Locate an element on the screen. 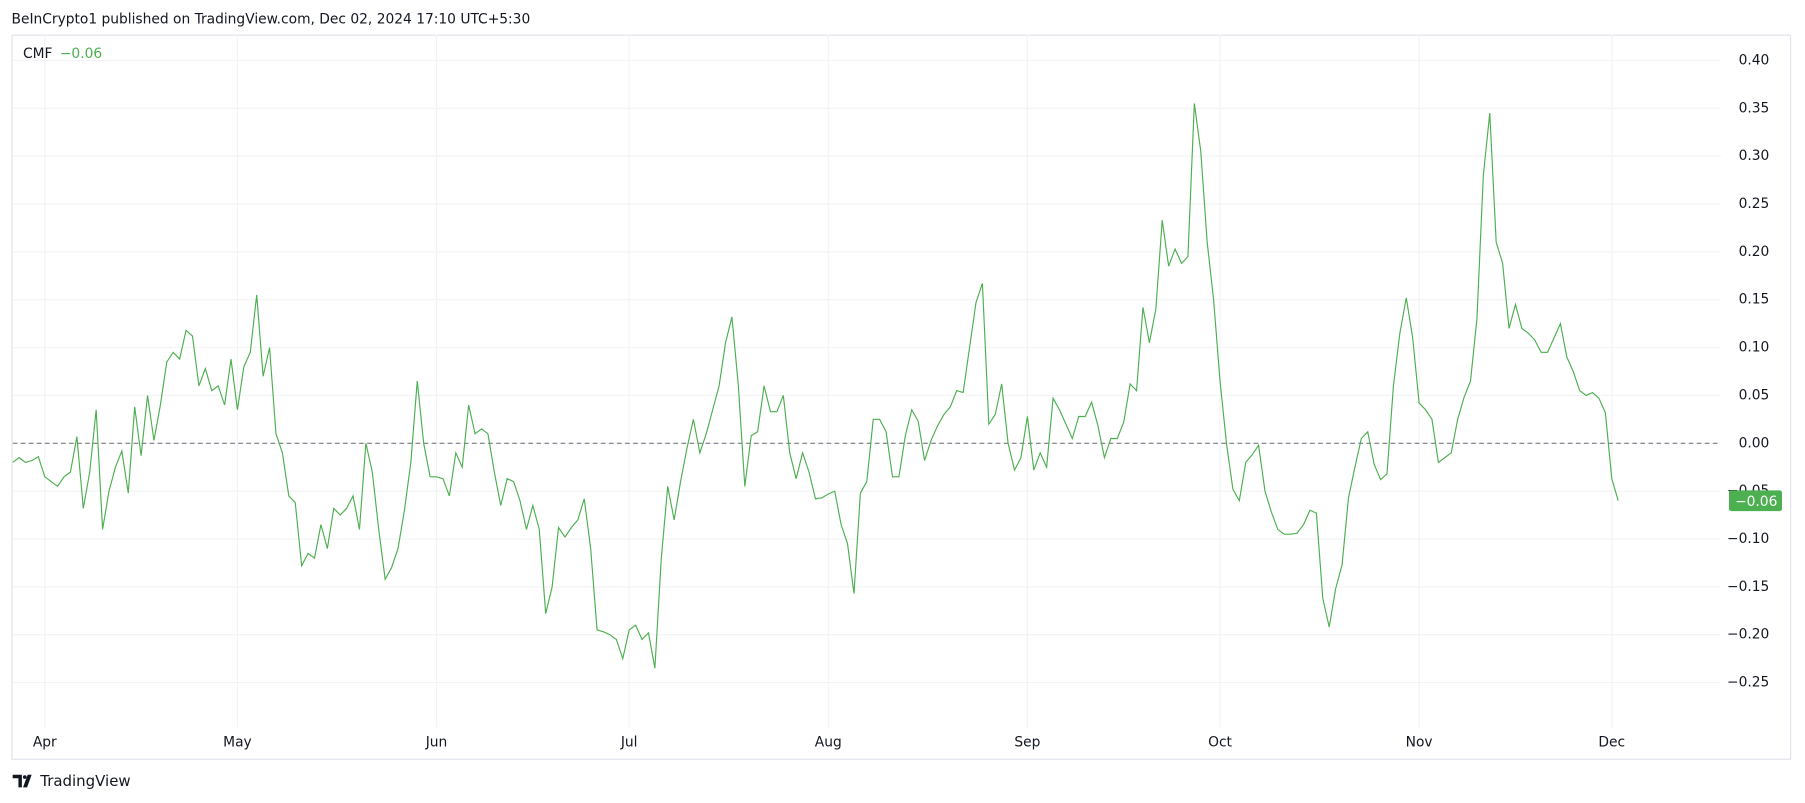 The height and width of the screenshot is (803, 1805). x-tick-label: Apr is located at coordinates (45, 743).